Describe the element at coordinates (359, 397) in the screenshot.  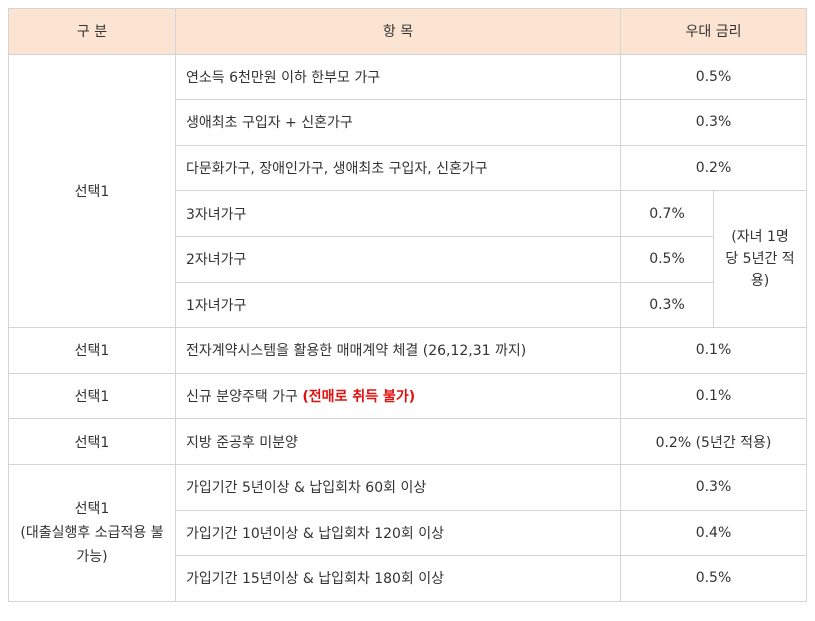
I see `warning: (전매로 취득 불가)` at that location.